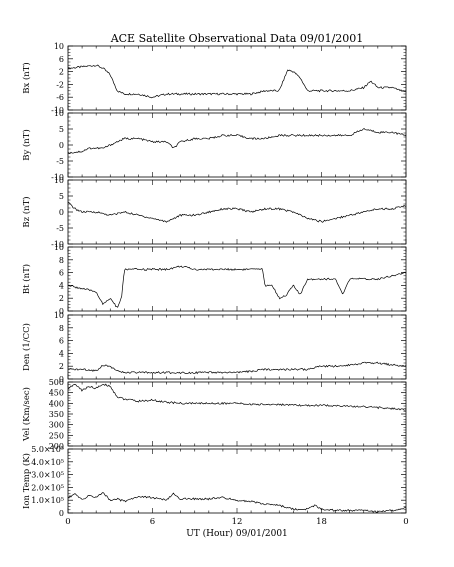 This screenshot has width=454, height=567. What do you see at coordinates (237, 533) in the screenshot?
I see `x-axis-label: UT (Hour) 09/01/2001` at bounding box center [237, 533].